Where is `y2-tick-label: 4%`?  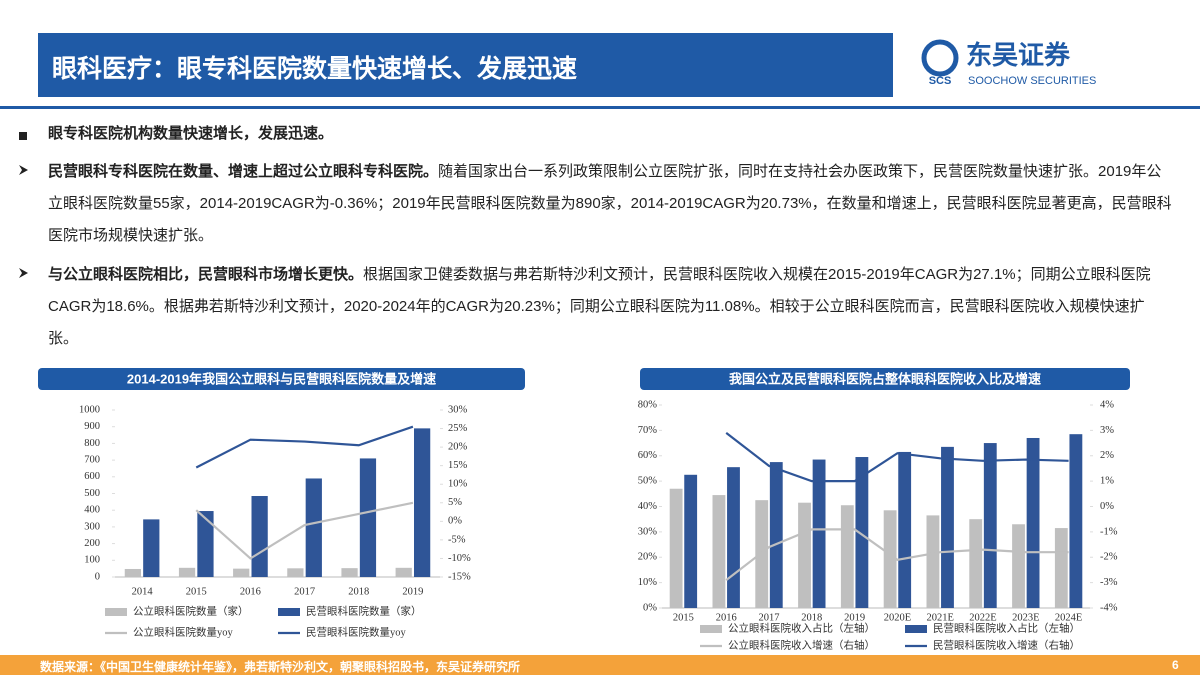 y2-tick-label: 4% is located at coordinates (1107, 404).